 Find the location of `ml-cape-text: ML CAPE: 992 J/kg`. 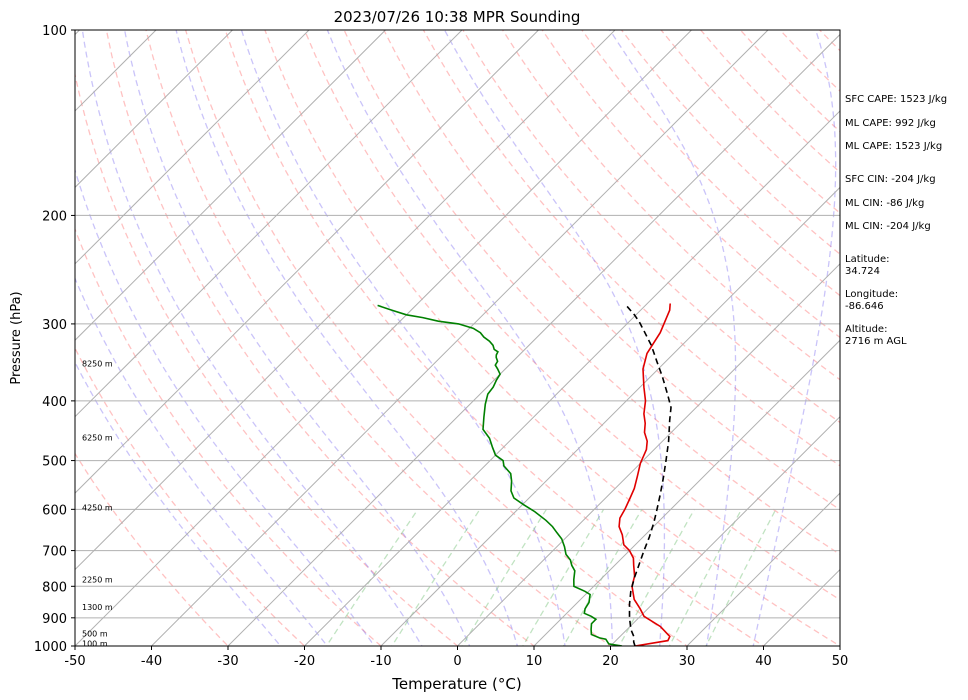

ml-cape-text: ML CAPE: 992 J/kg is located at coordinates (890, 123).